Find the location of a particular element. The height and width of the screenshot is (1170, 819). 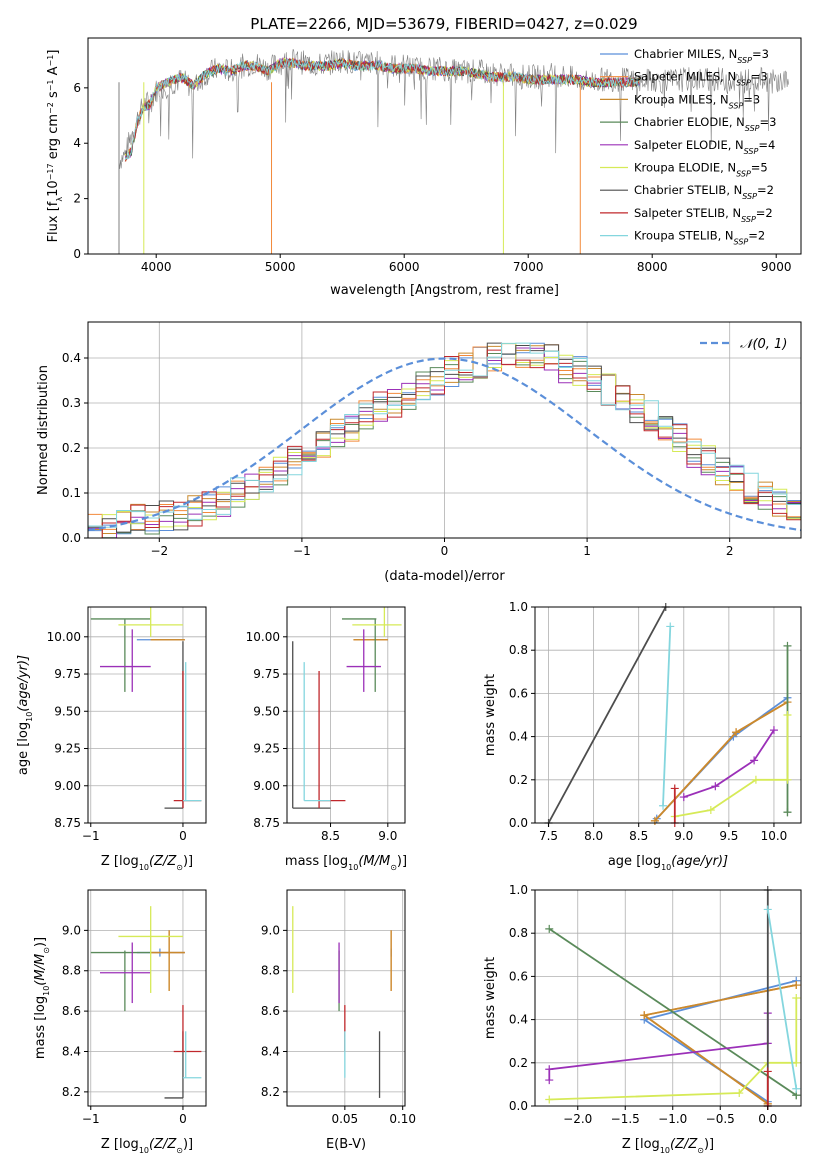

x-tick-label: −2.0 is located at coordinates (577, 1119).